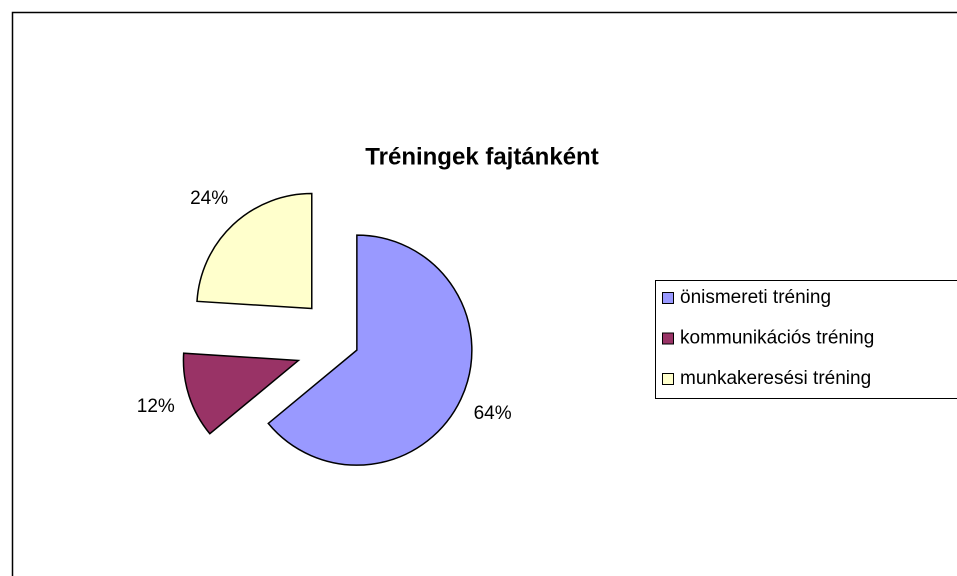 The image size is (957, 576). I want to click on legend-box, so click(806, 339).